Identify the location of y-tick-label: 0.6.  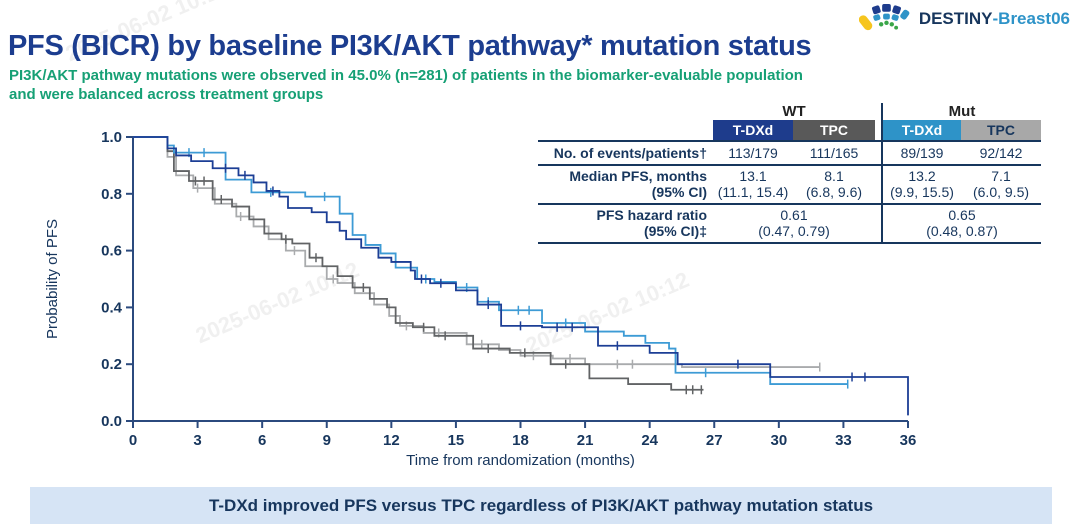
(111, 251).